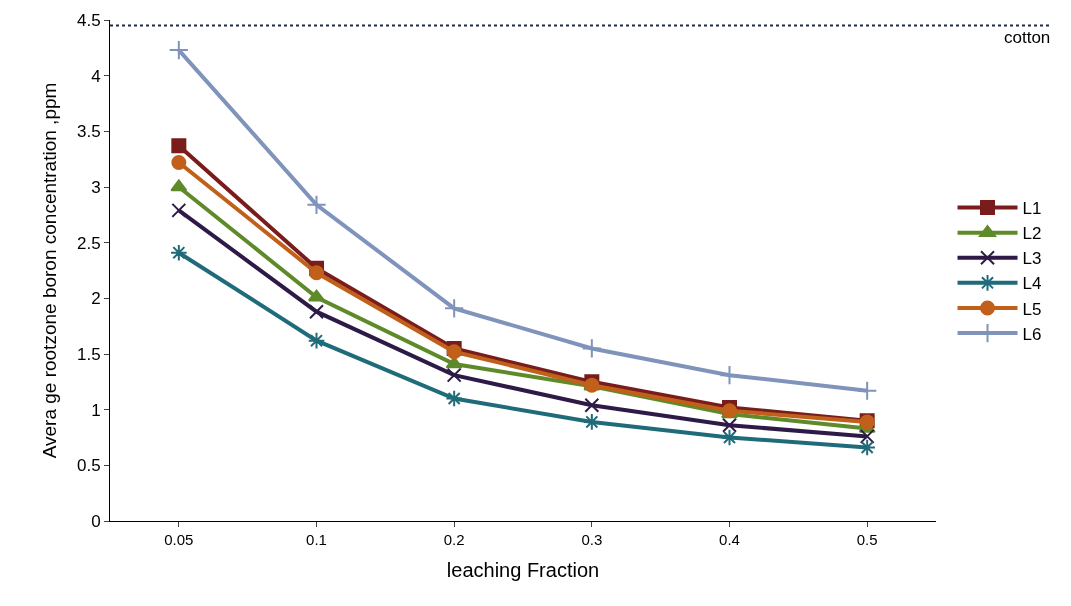  I want to click on x-tick-label: 0.1, so click(316, 539).